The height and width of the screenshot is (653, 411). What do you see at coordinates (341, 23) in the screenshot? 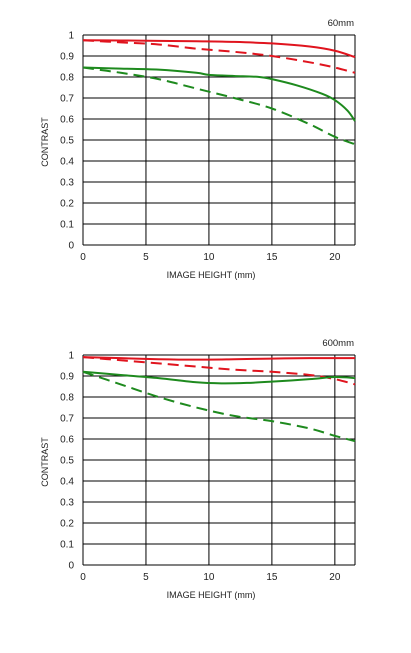
I see `focal-length-label: 60mm` at bounding box center [341, 23].